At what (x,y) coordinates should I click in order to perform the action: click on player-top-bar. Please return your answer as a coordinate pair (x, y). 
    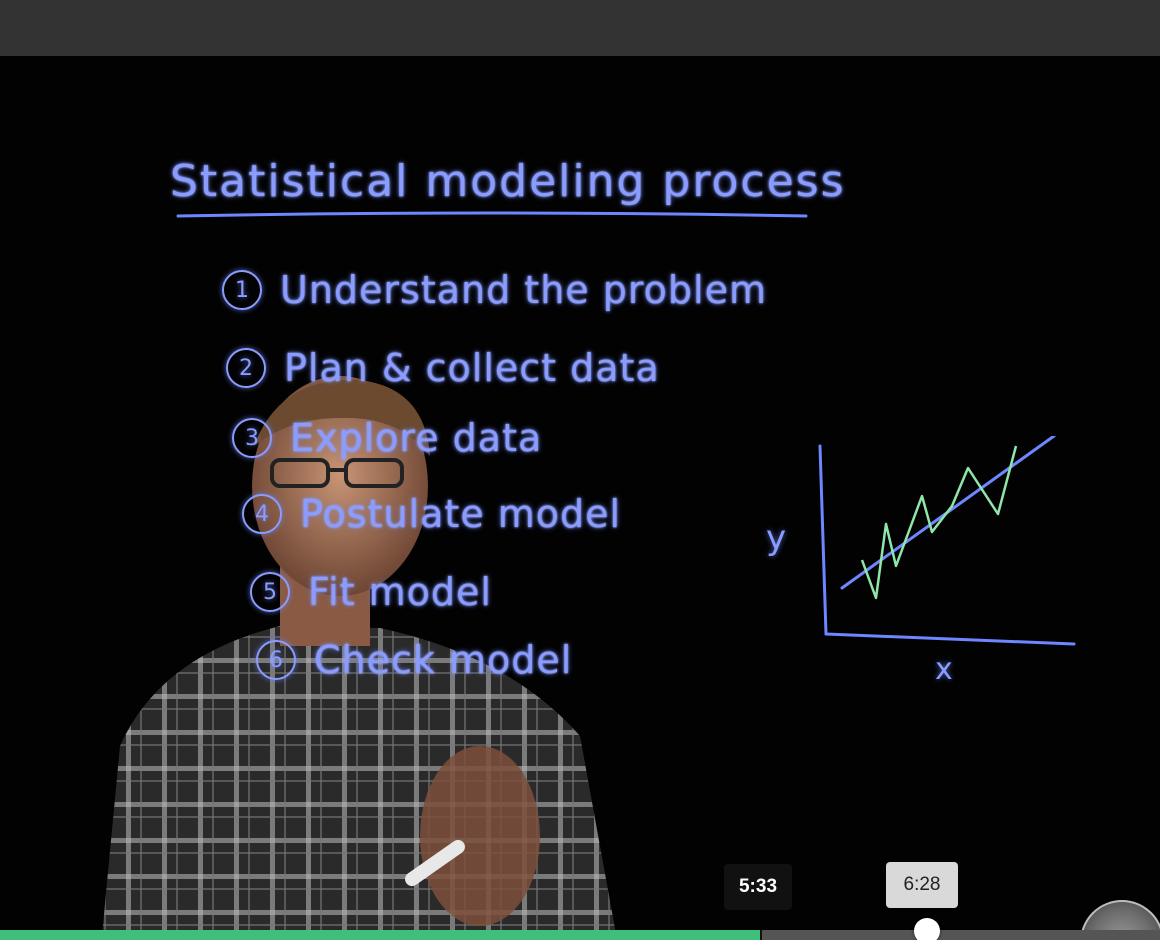
    Looking at the image, I should click on (580, 28).